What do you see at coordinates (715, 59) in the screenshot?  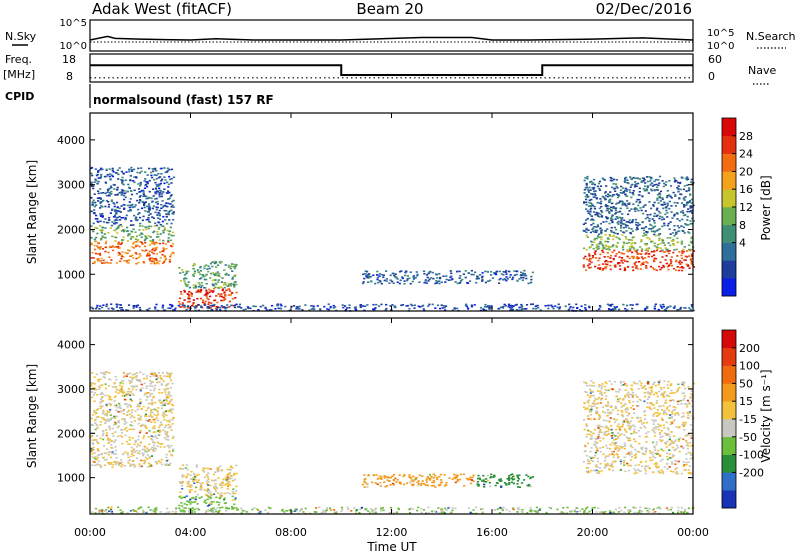 I see `nave-tick-top: 60` at bounding box center [715, 59].